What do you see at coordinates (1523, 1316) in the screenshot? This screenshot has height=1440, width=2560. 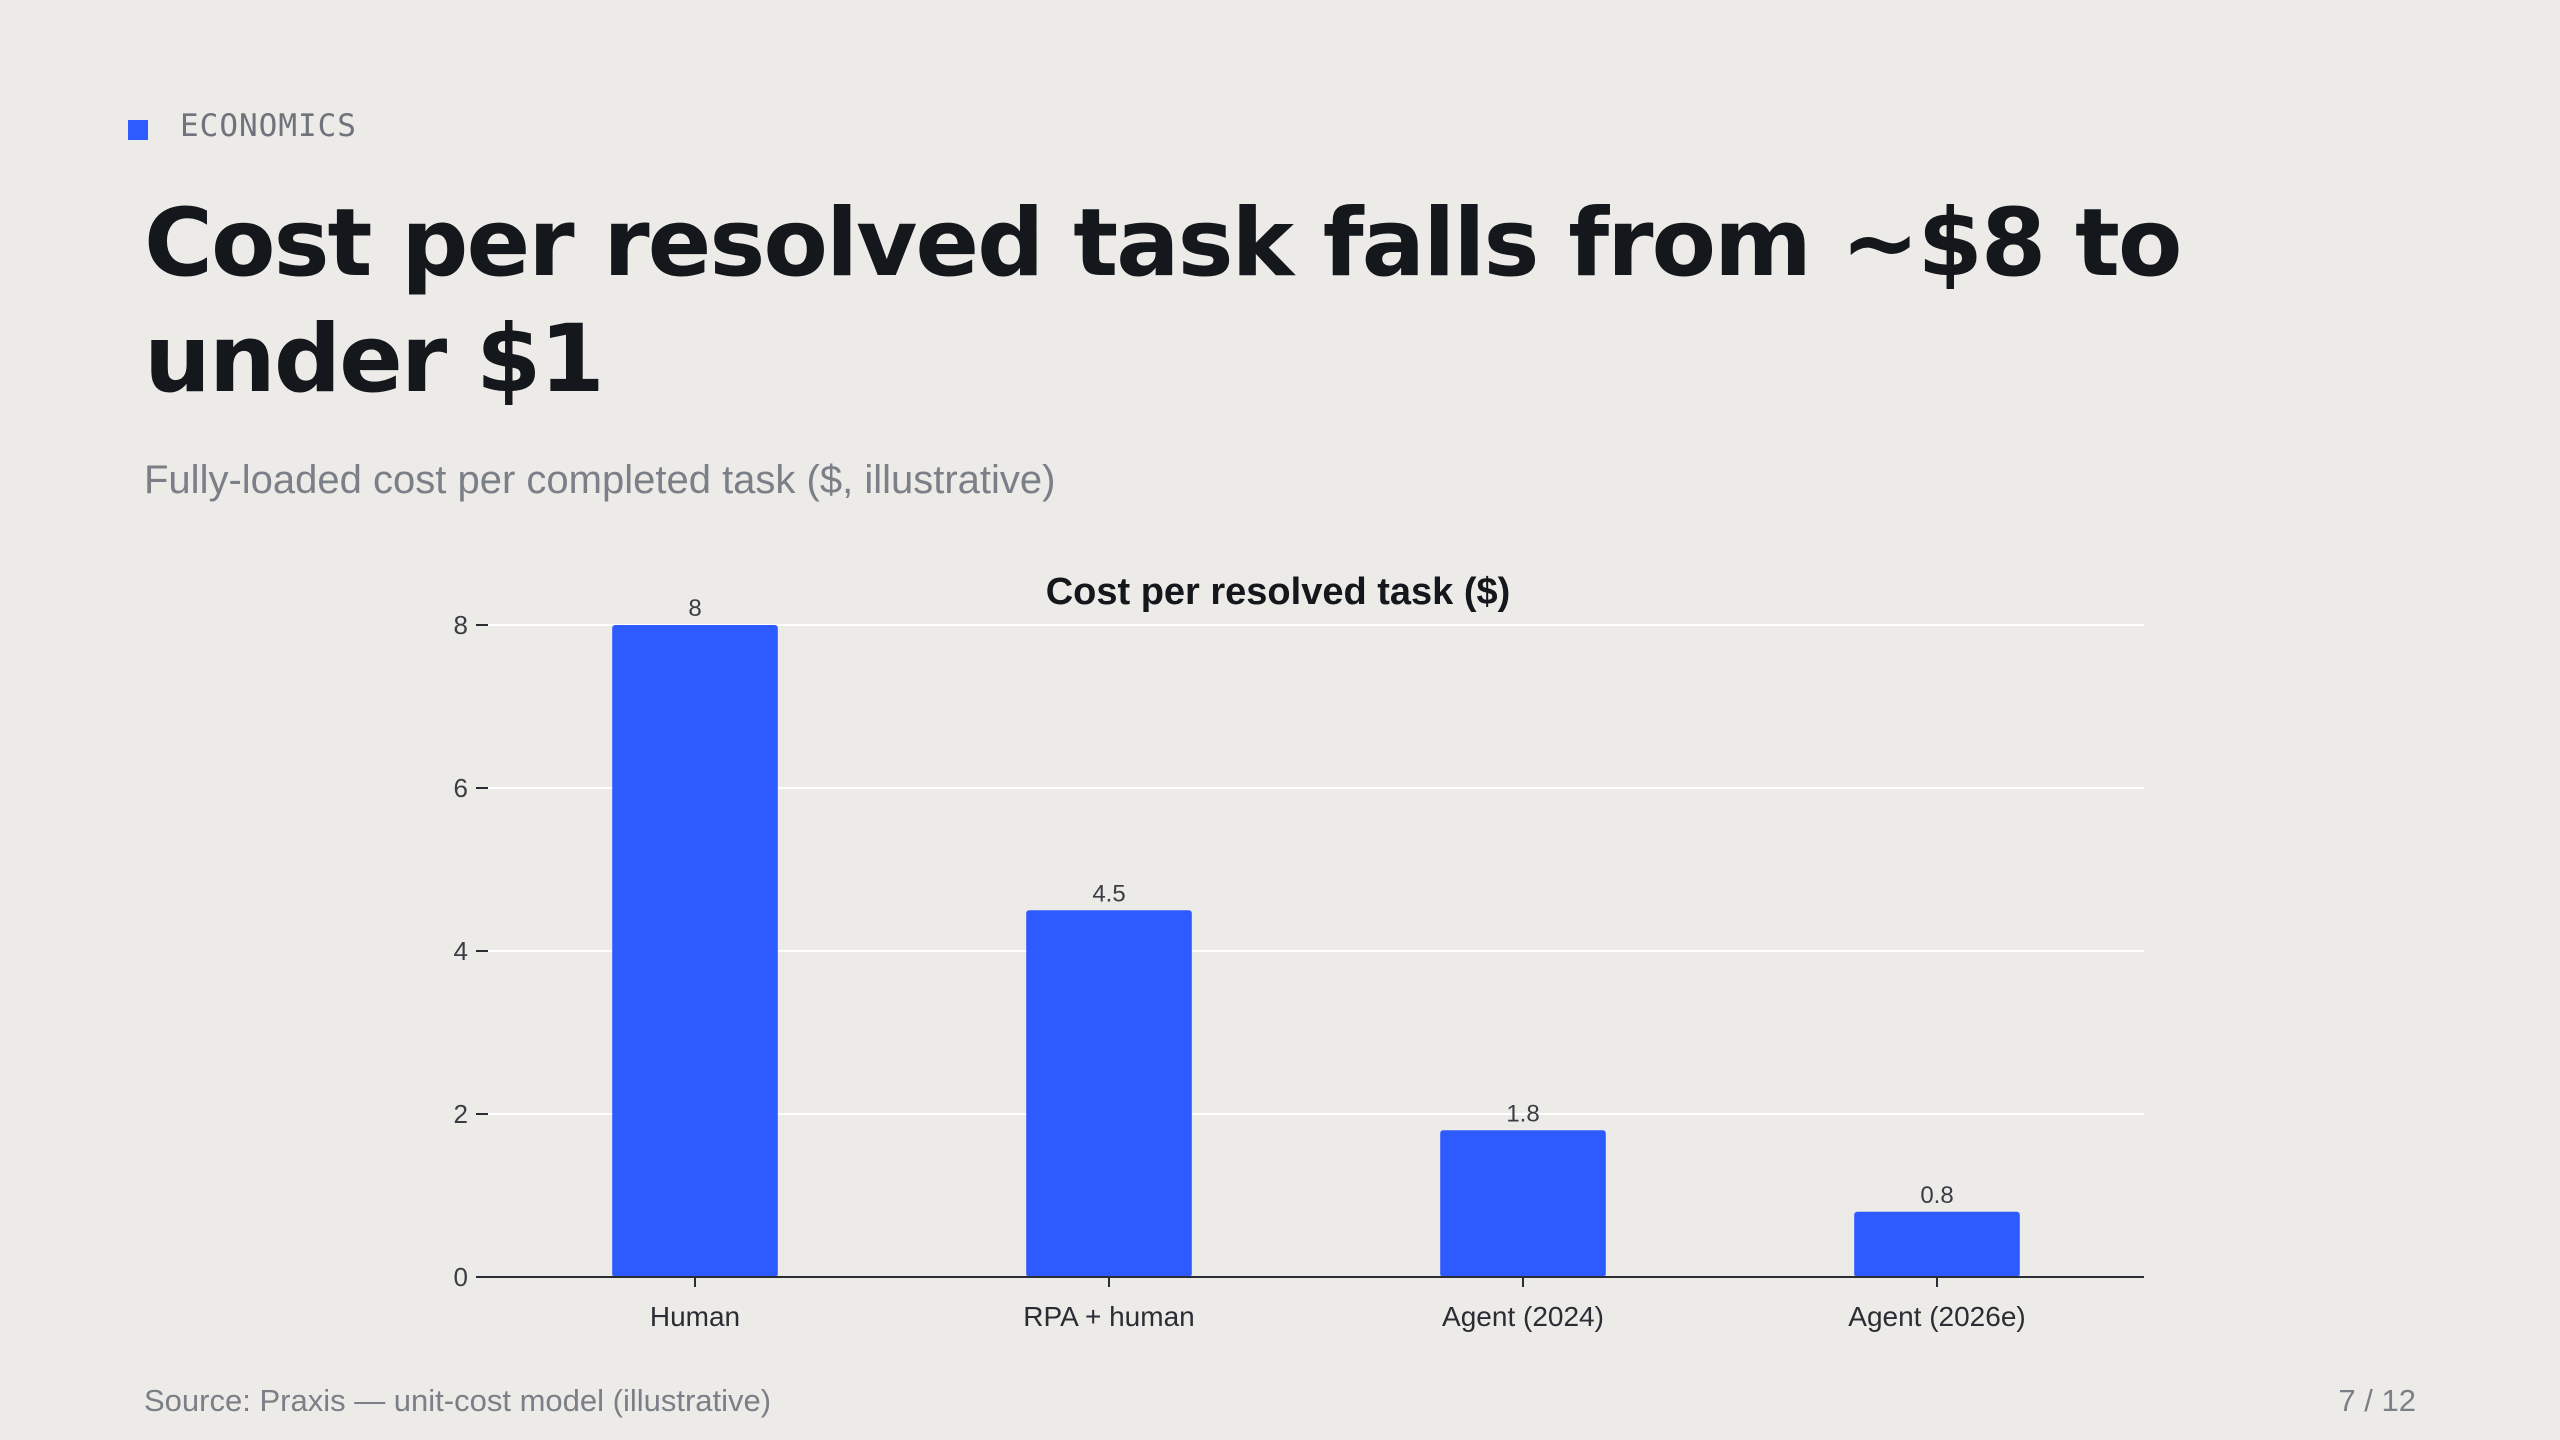 I see `x-tick-label: Agent (2024)` at bounding box center [1523, 1316].